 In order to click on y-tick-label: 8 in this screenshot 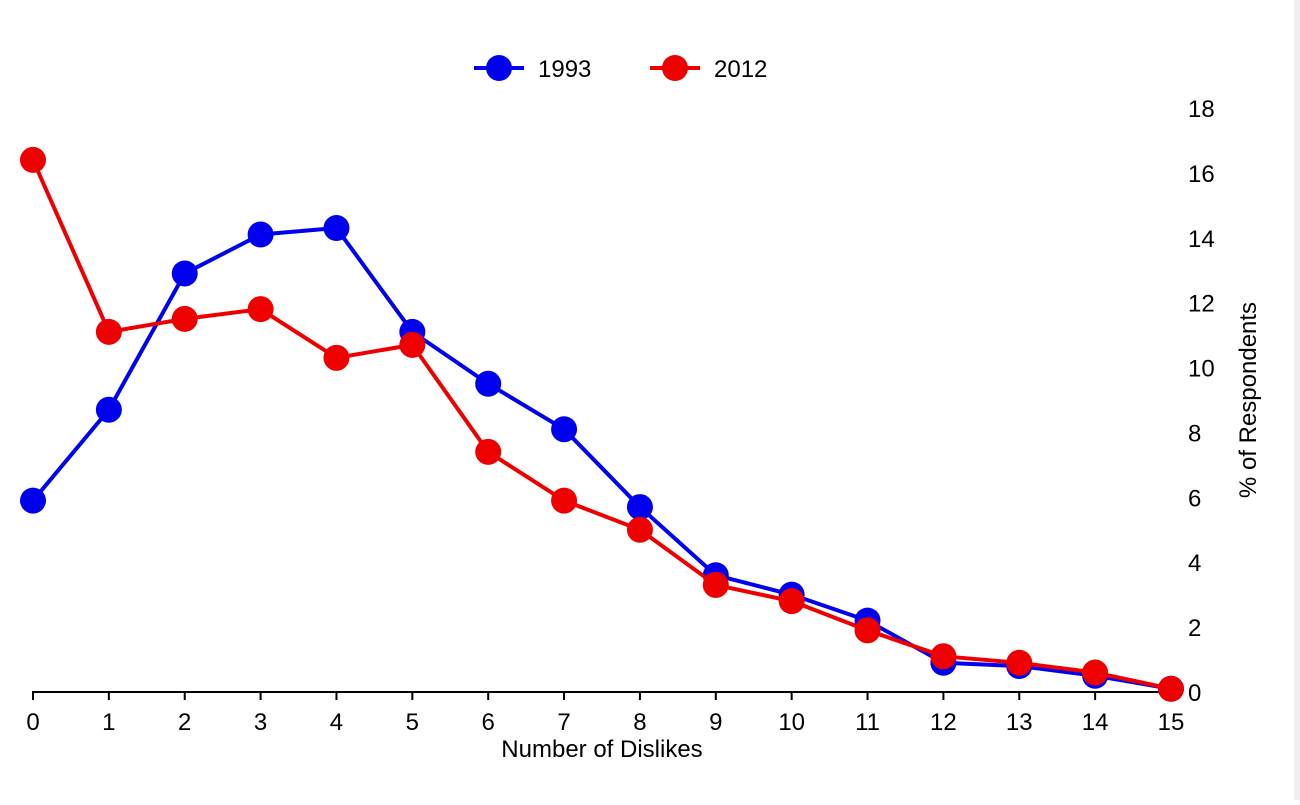, I will do `click(1194, 433)`.